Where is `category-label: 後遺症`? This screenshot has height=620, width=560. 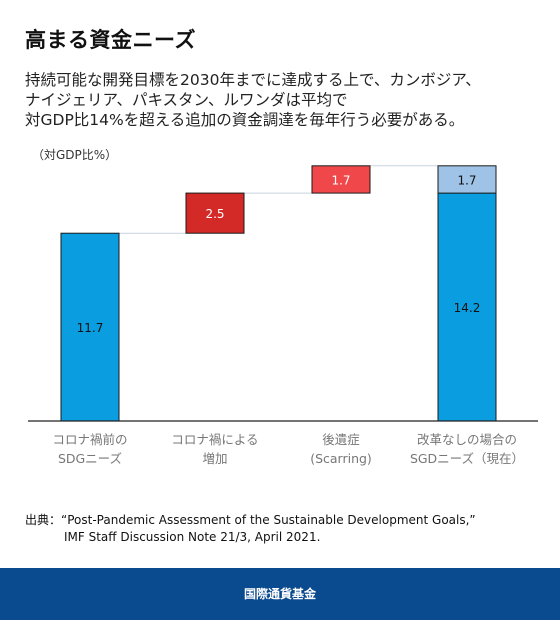
category-label: 後遺症 is located at coordinates (341, 439).